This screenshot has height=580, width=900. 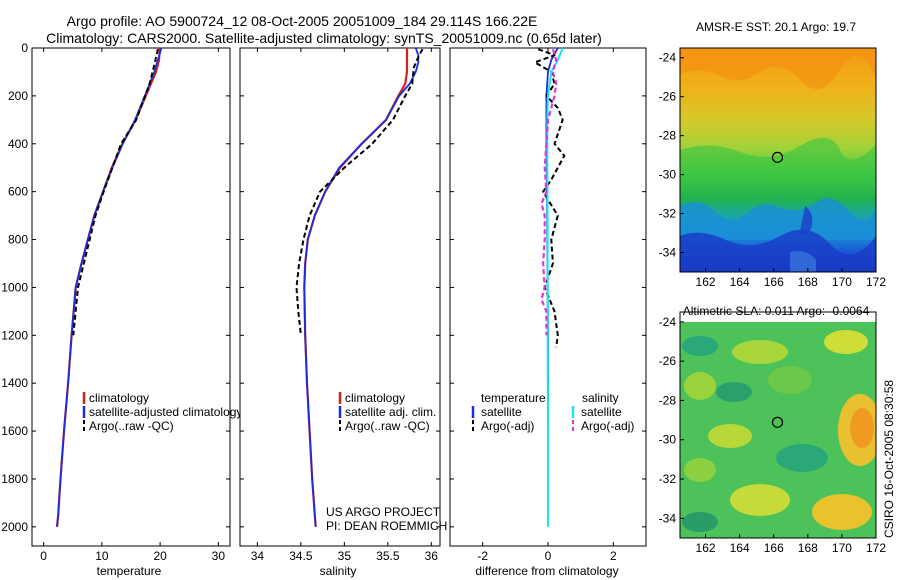 What do you see at coordinates (14, 479) in the screenshot?
I see `depth-tick-label: 1800` at bounding box center [14, 479].